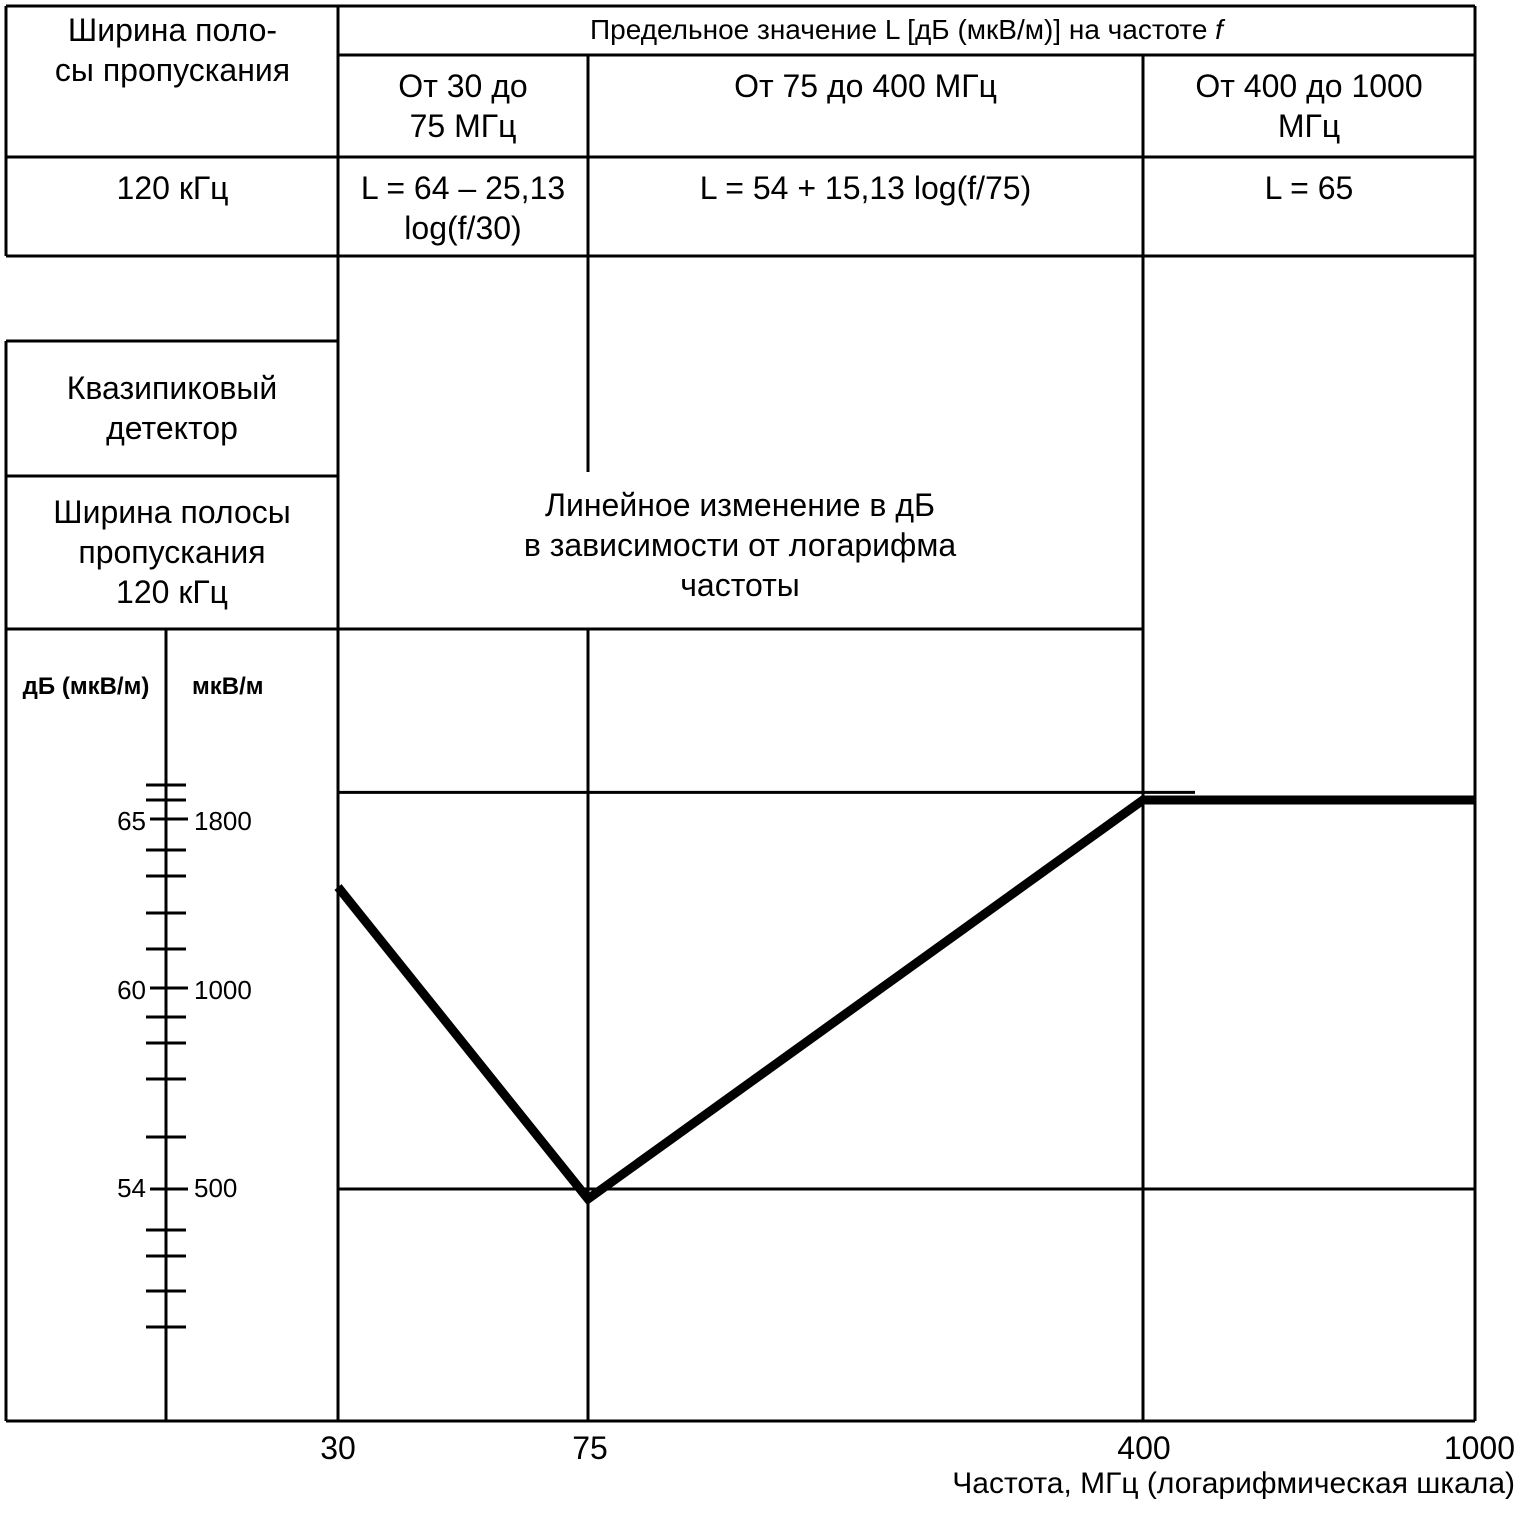 The width and height of the screenshot is (1519, 1513). Describe the element at coordinates (246, 687) in the screenshot. I see `ylabel-uv: мкВ/м` at that location.